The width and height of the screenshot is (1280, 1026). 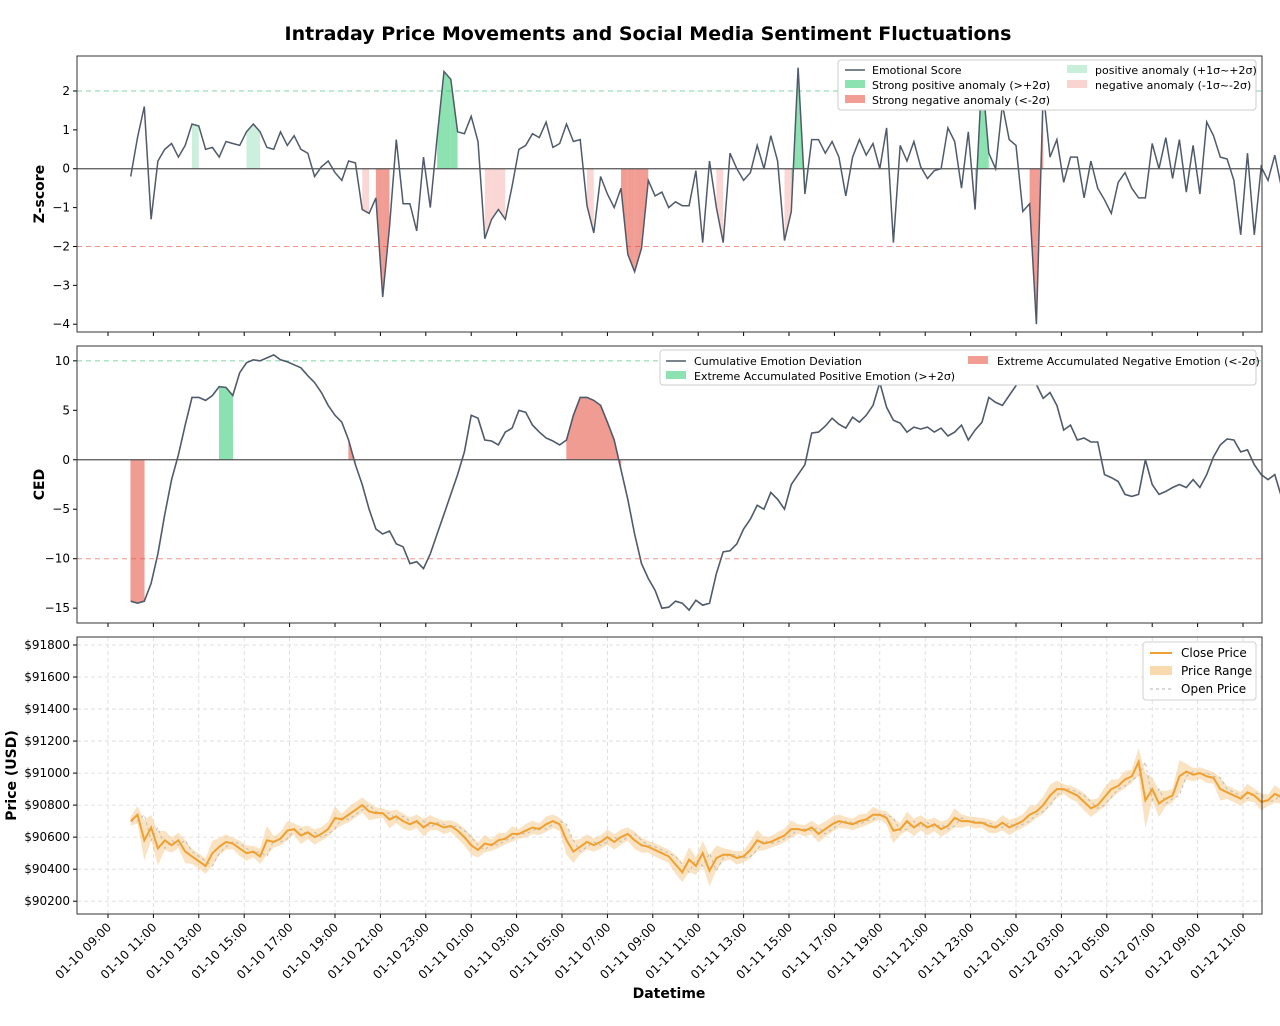 I want to click on y-tick-label: −4, so click(x=61, y=324).